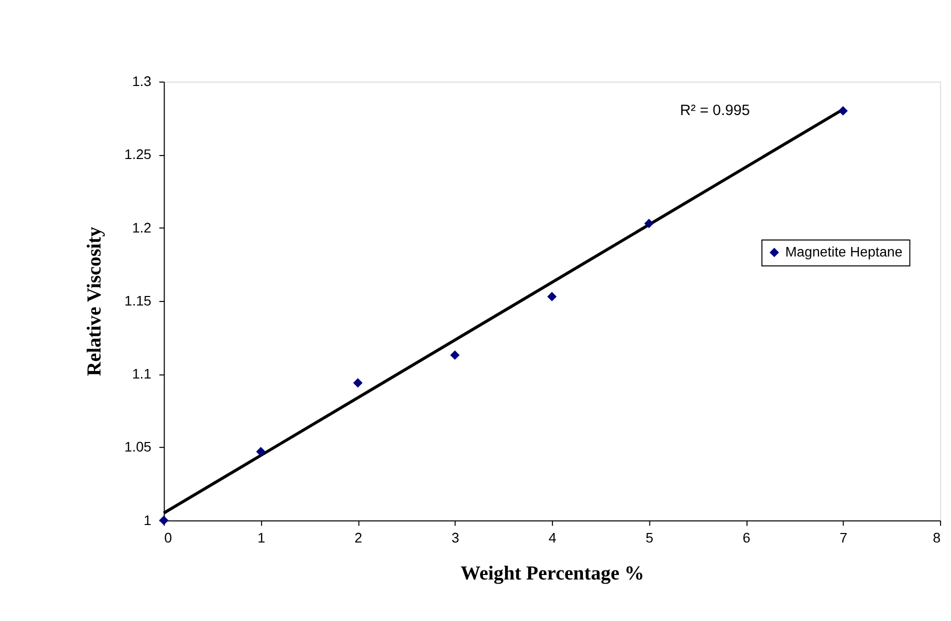 Image resolution: width=951 pixels, height=621 pixels. Describe the element at coordinates (95, 301) in the screenshot. I see `y-axis-title: Relative Viscosity` at that location.